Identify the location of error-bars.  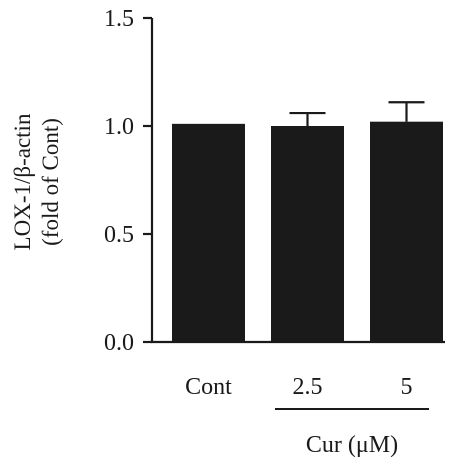
(357, 113).